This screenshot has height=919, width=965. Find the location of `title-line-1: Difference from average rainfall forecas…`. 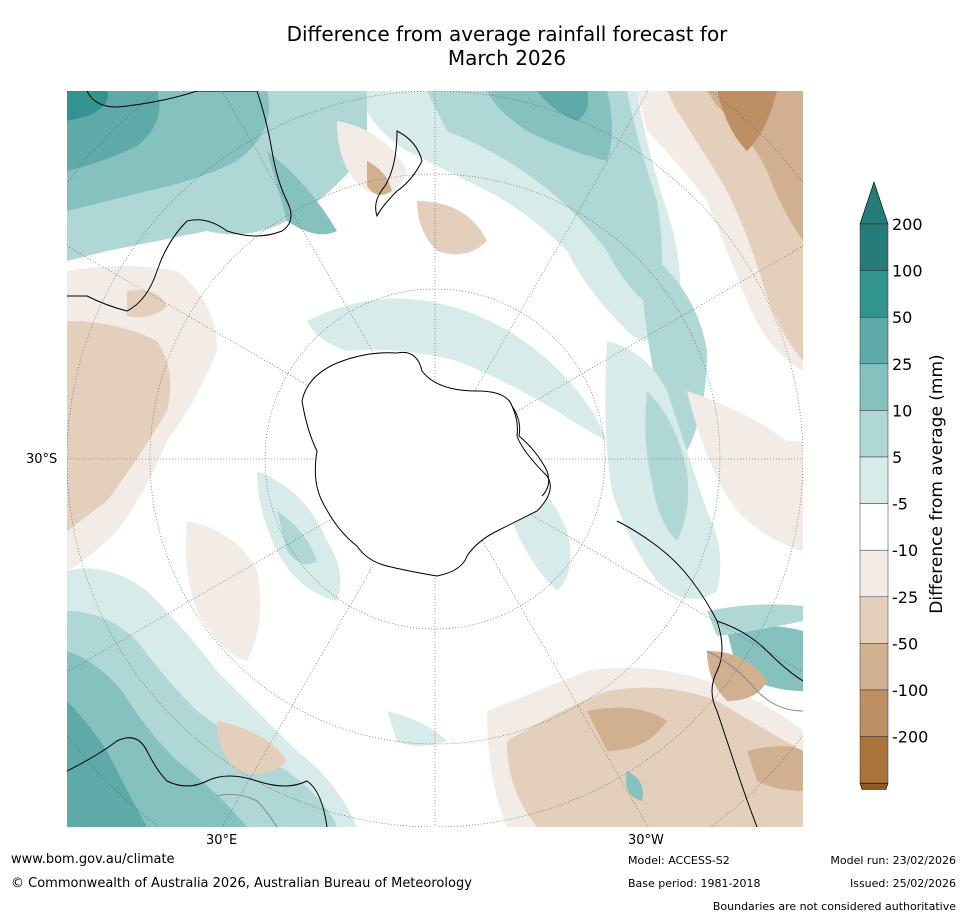

title-line-1: Difference from average rainfall forecas… is located at coordinates (507, 34).